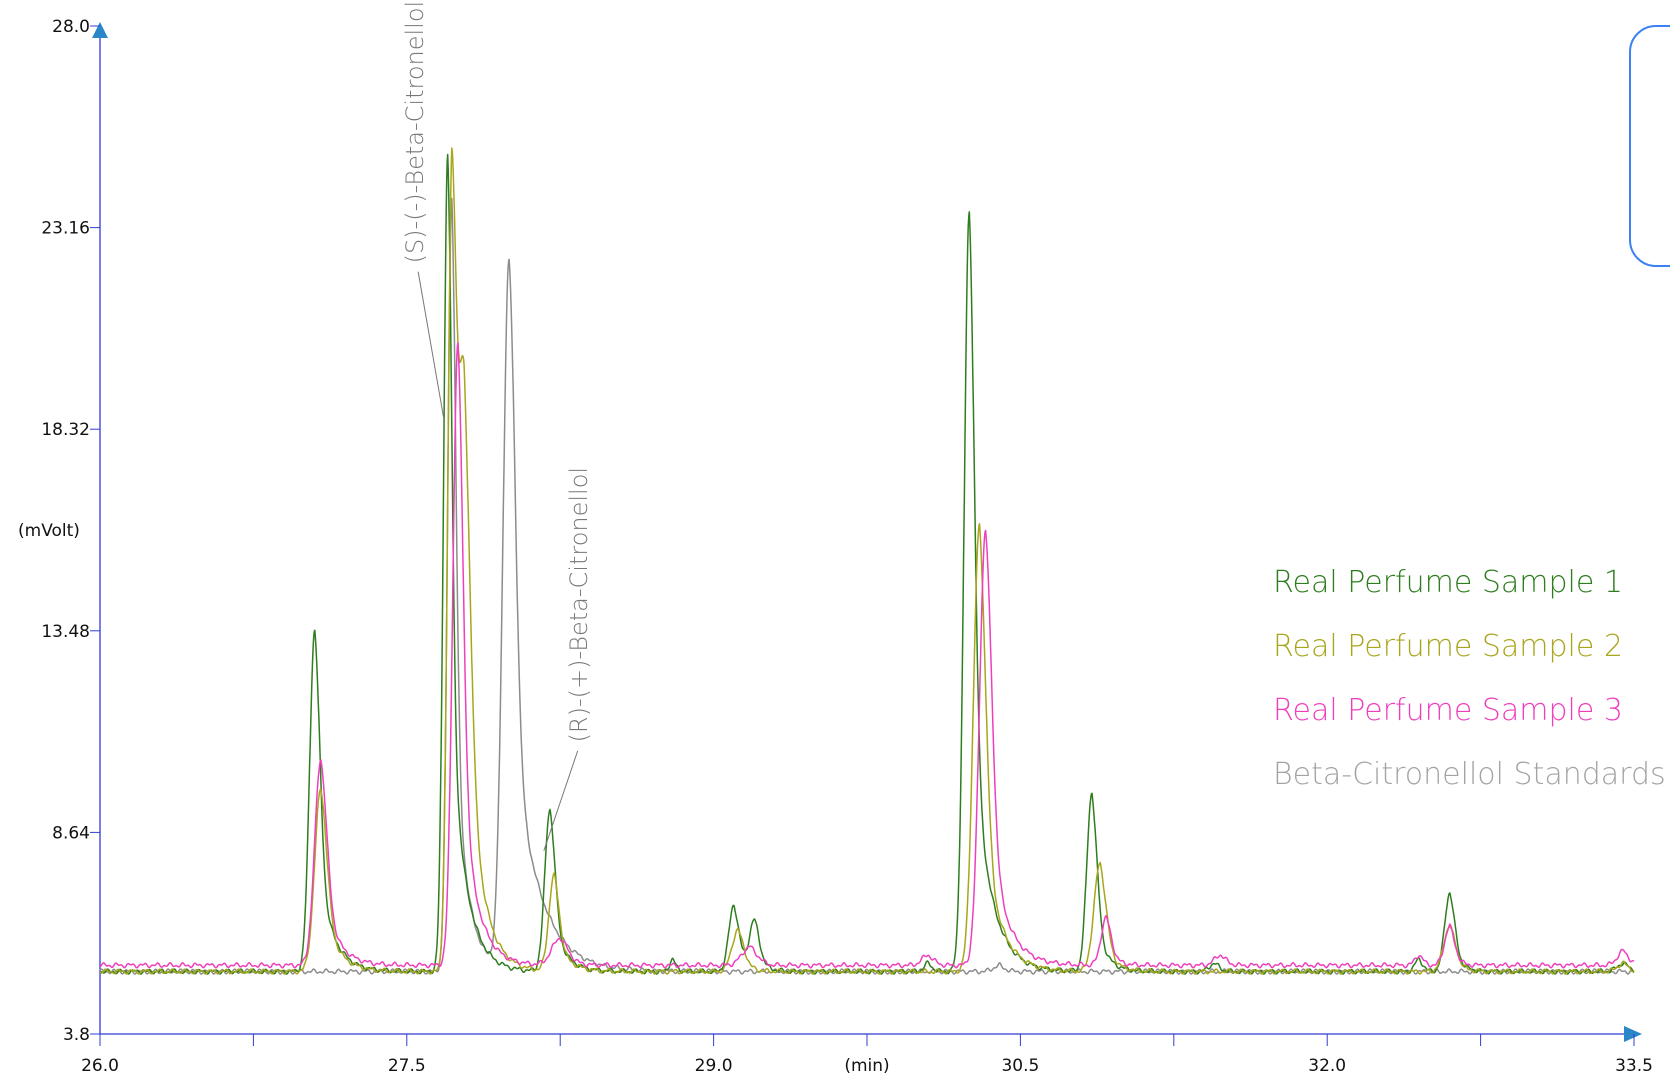 Image resolution: width=1670 pixels, height=1085 pixels. I want to click on x-tick-label: 30.5, so click(1020, 1066).